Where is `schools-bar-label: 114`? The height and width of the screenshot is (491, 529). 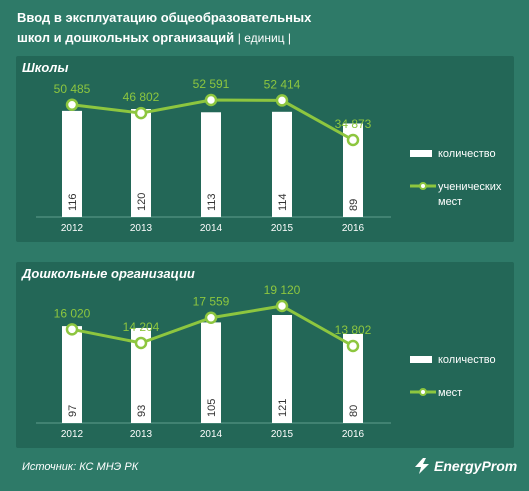
schools-bar-label: 114 is located at coordinates (283, 202).